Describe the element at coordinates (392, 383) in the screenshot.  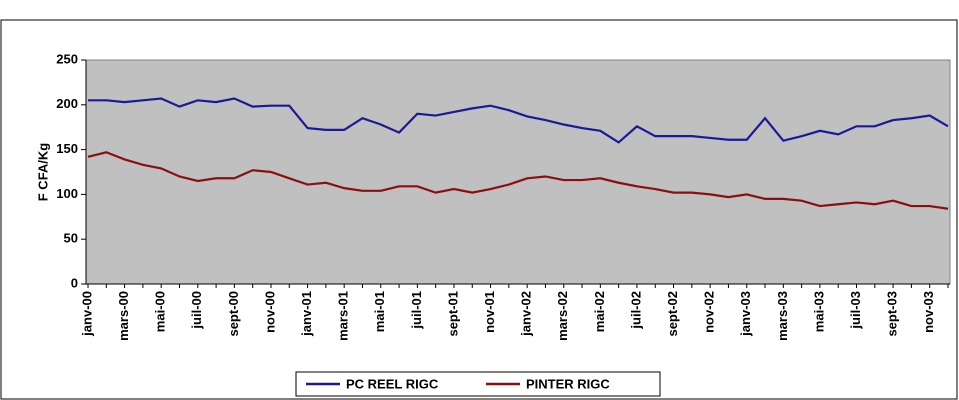
I see `legend-label: PC REEL RIGC` at that location.